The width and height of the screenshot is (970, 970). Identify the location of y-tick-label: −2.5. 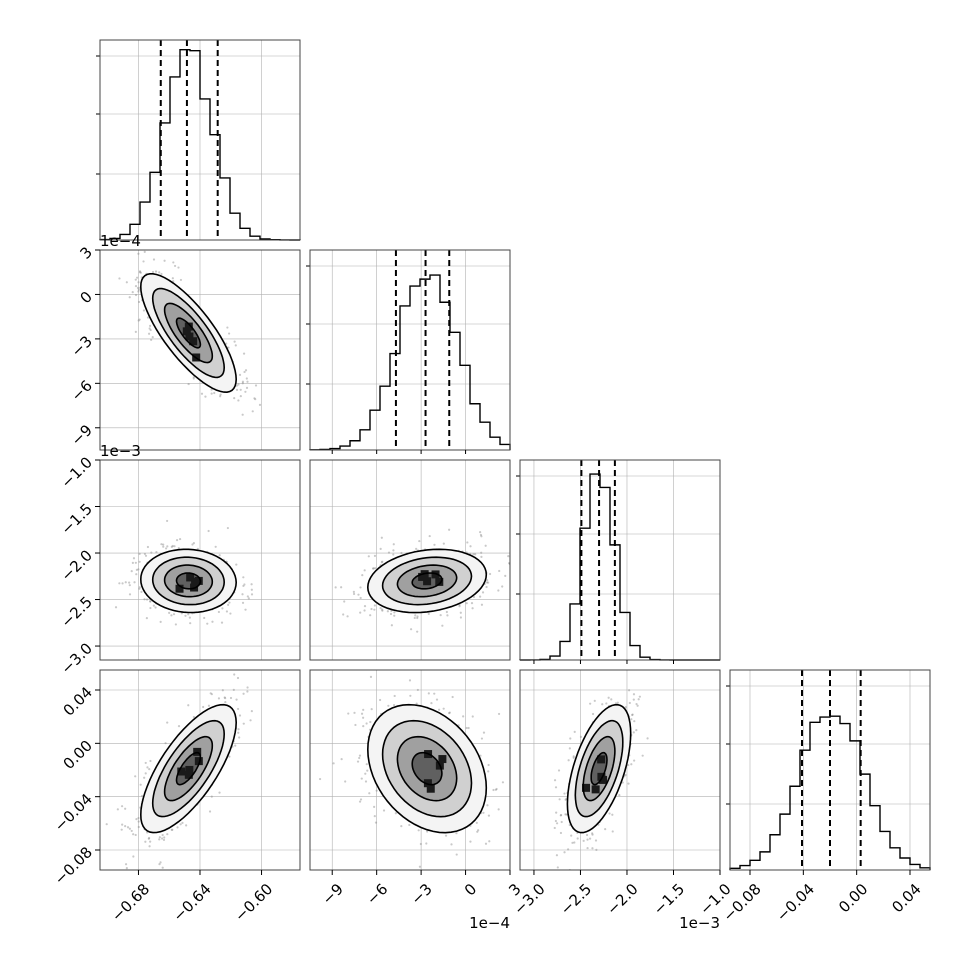
(77, 612).